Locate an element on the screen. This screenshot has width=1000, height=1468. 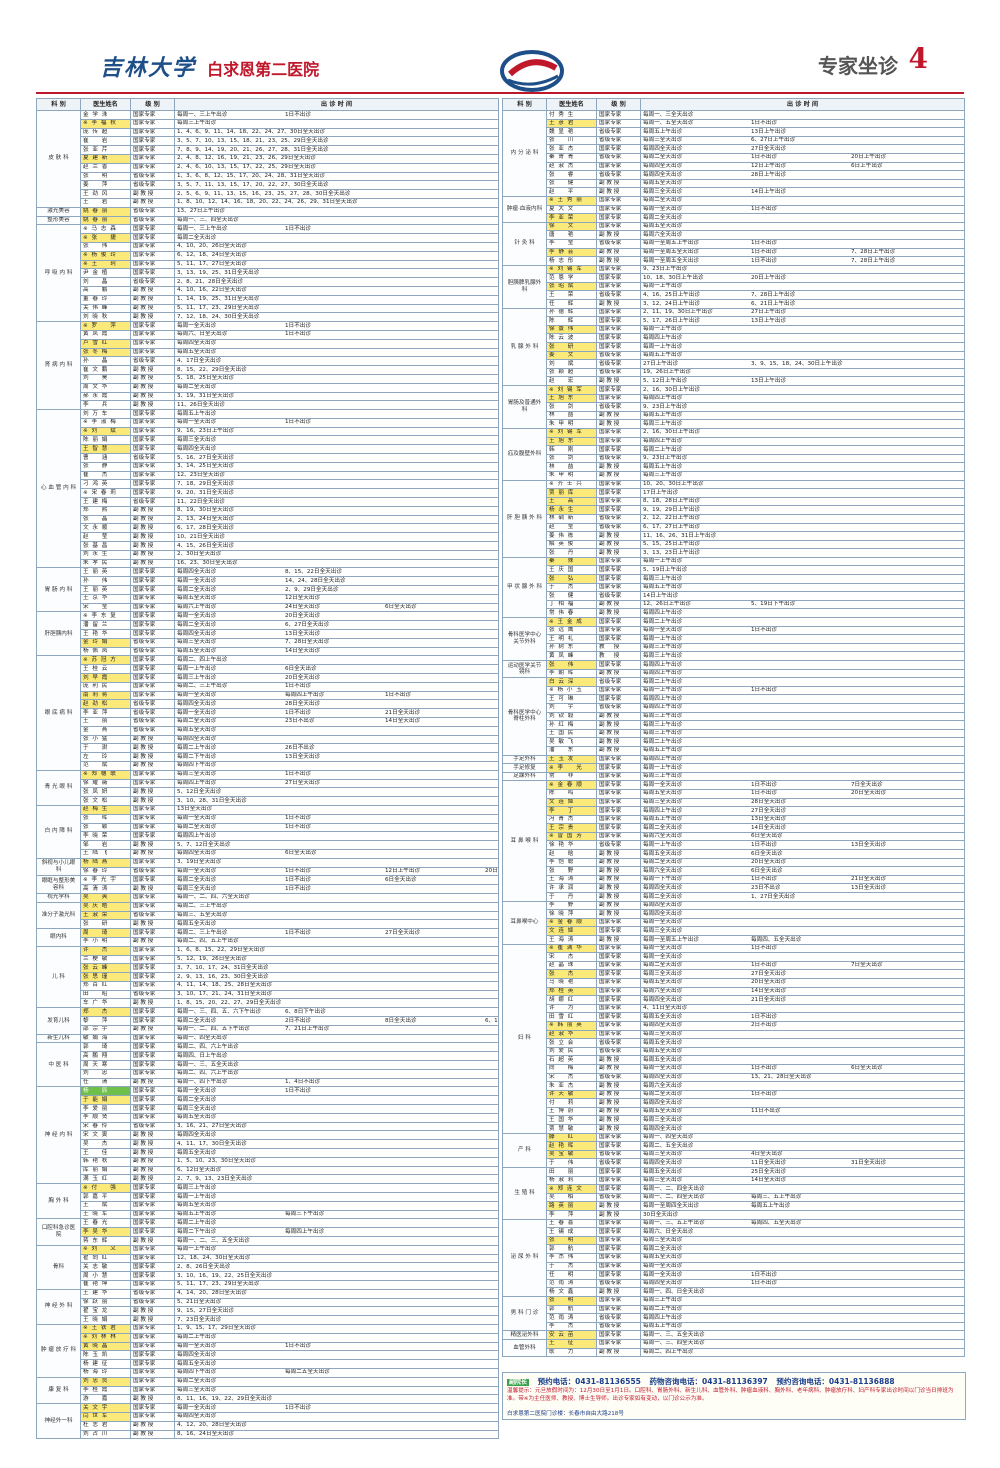
schedule-times: 每周二上午出诊 is located at coordinates (802, 450).